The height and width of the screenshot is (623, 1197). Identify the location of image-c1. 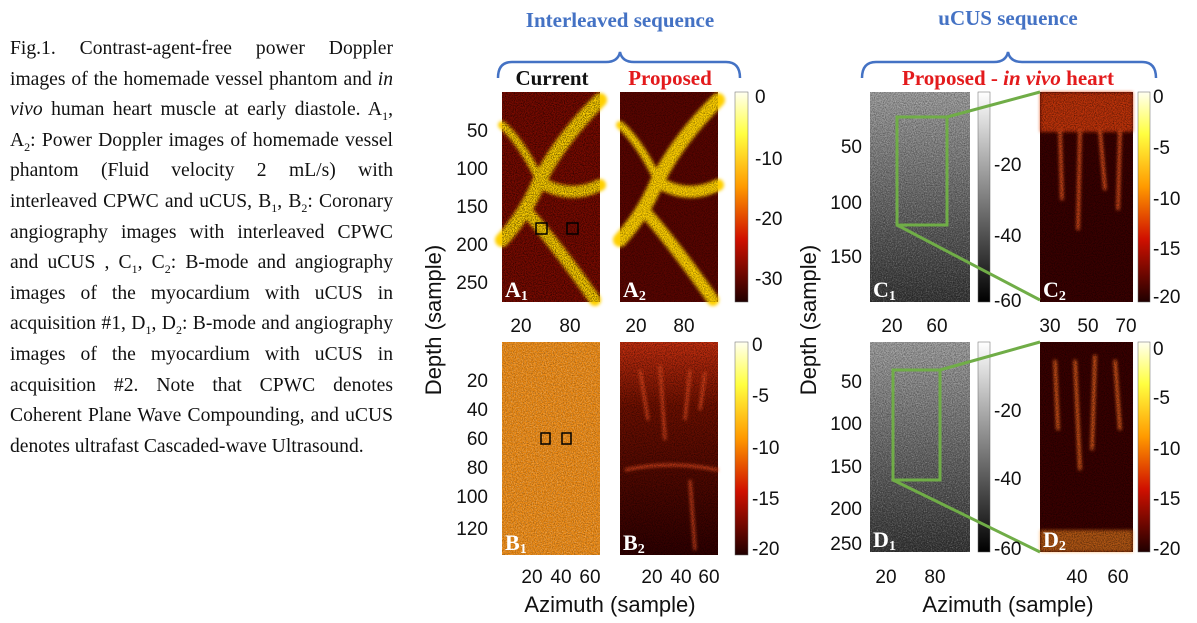
(920, 197).